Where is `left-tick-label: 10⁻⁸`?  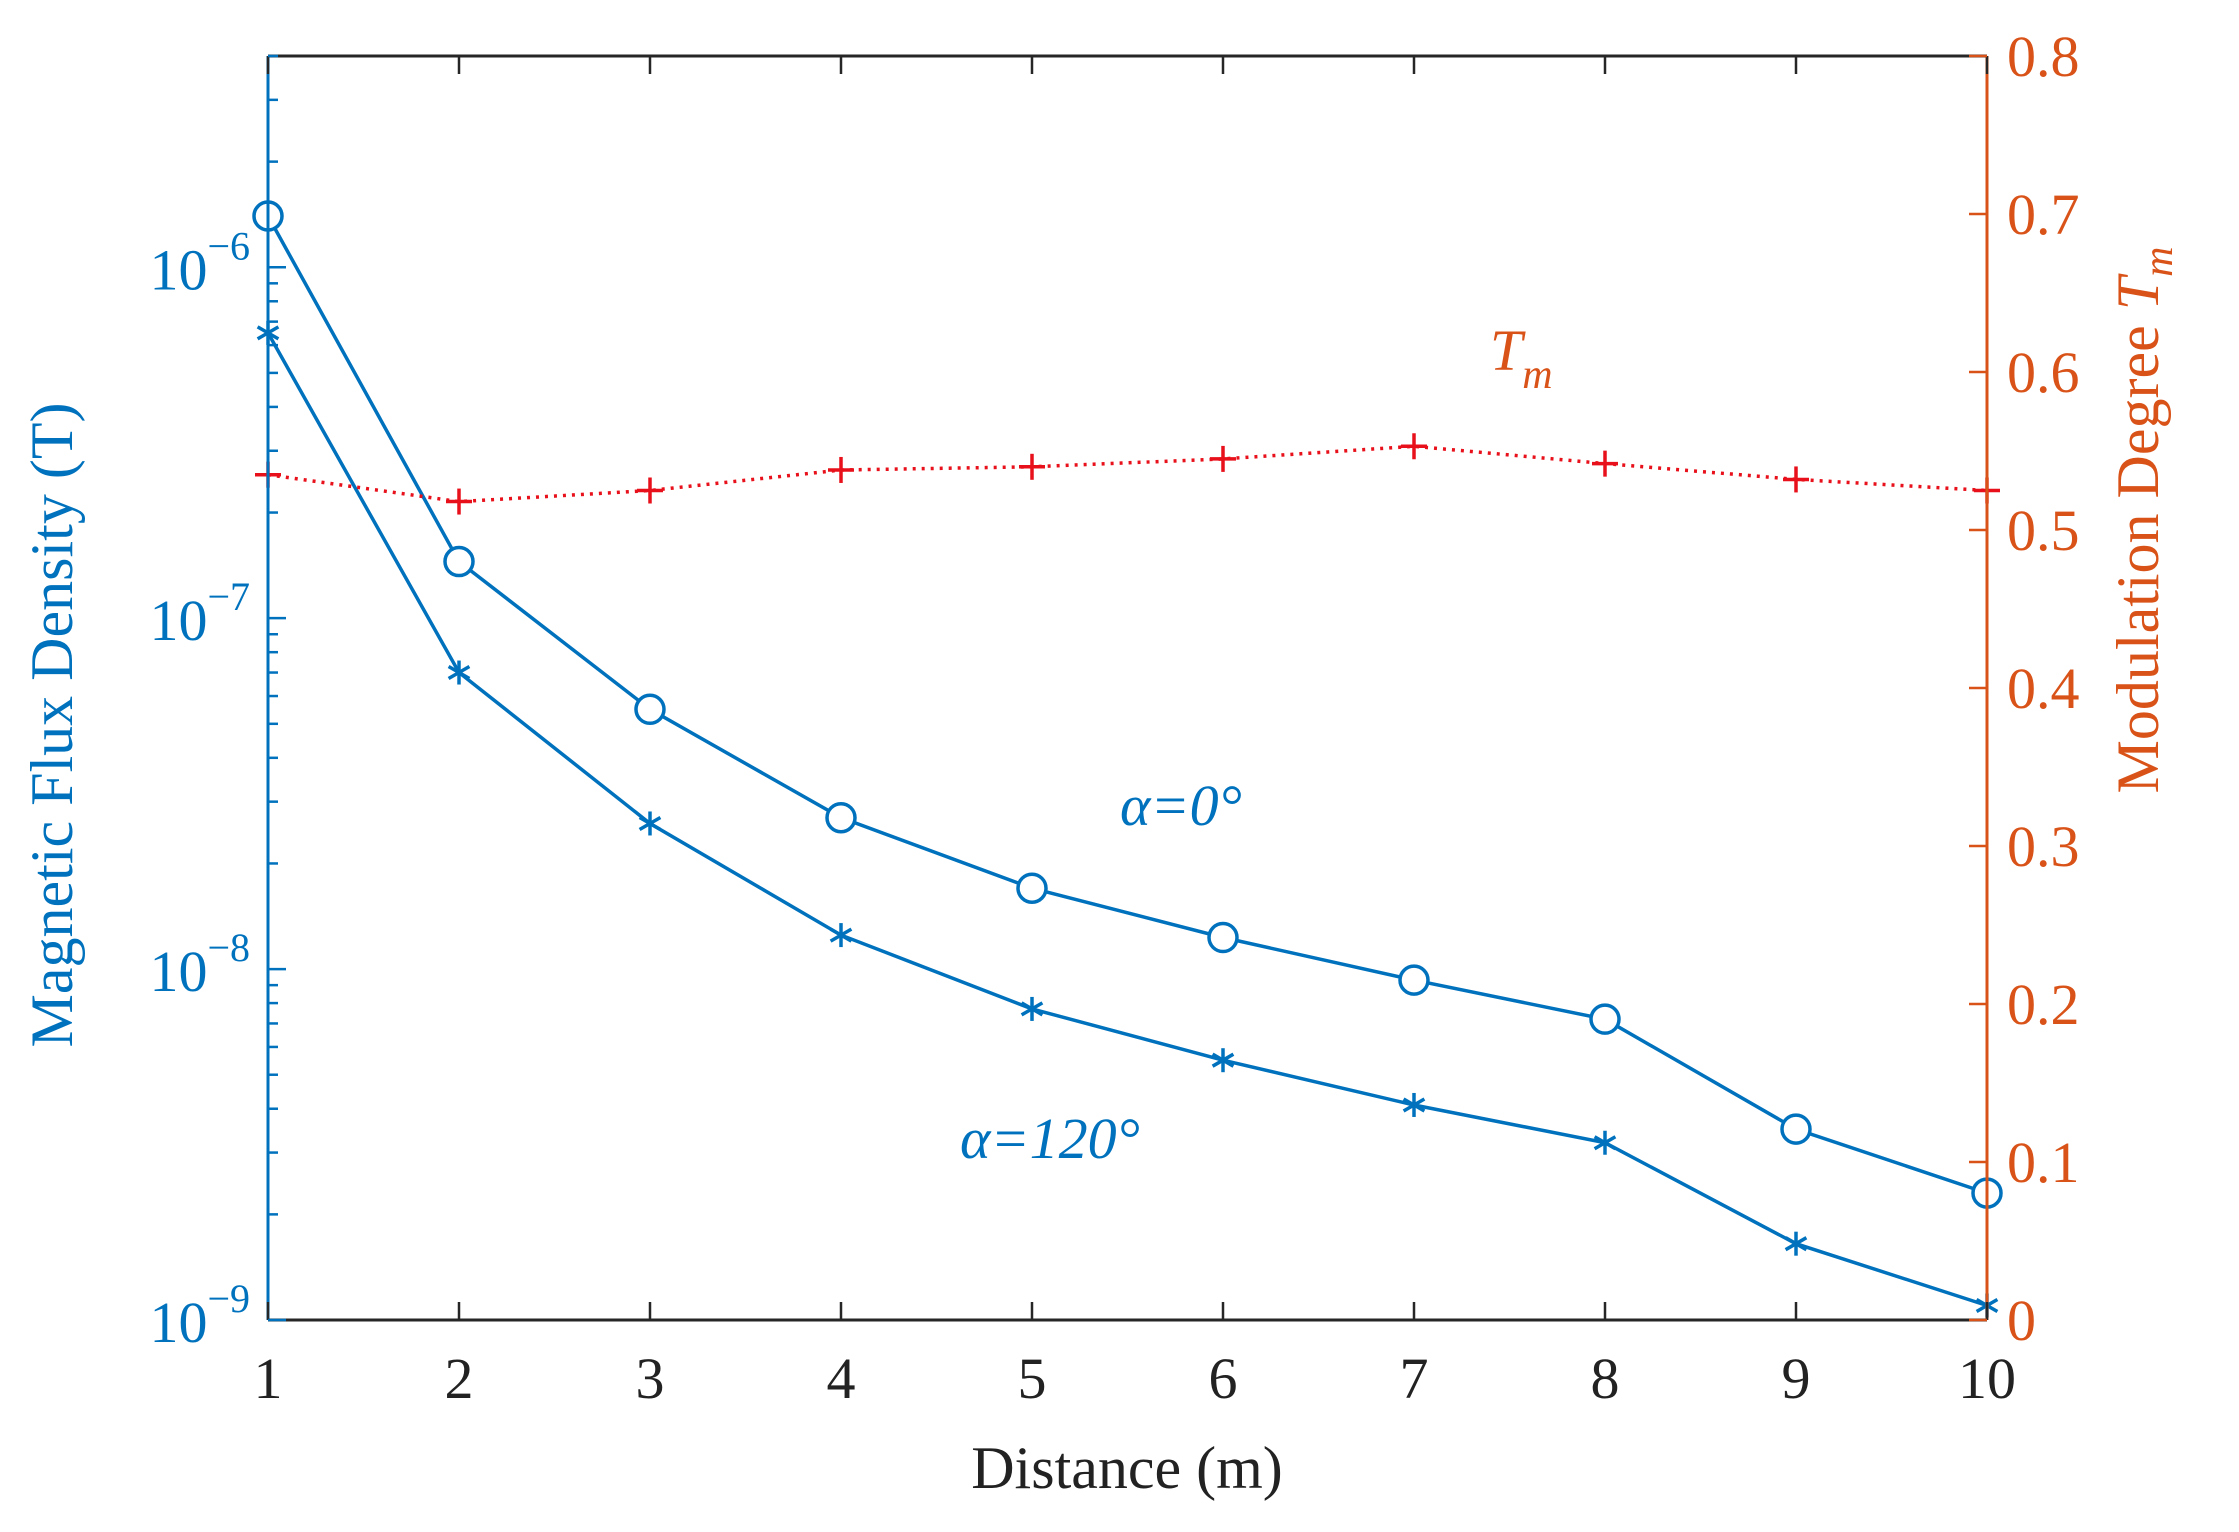 left-tick-label: 10⁻⁸ is located at coordinates (199, 964).